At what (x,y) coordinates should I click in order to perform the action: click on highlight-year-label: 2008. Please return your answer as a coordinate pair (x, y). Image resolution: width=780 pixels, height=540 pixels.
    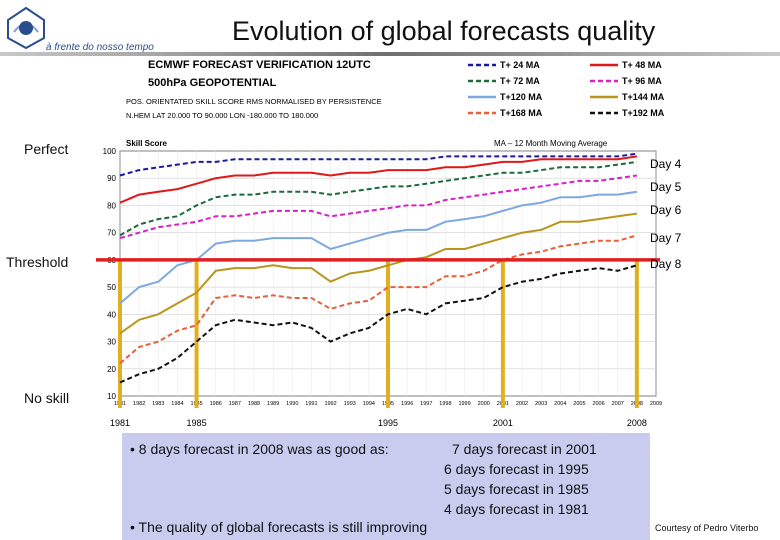
    Looking at the image, I should click on (637, 423).